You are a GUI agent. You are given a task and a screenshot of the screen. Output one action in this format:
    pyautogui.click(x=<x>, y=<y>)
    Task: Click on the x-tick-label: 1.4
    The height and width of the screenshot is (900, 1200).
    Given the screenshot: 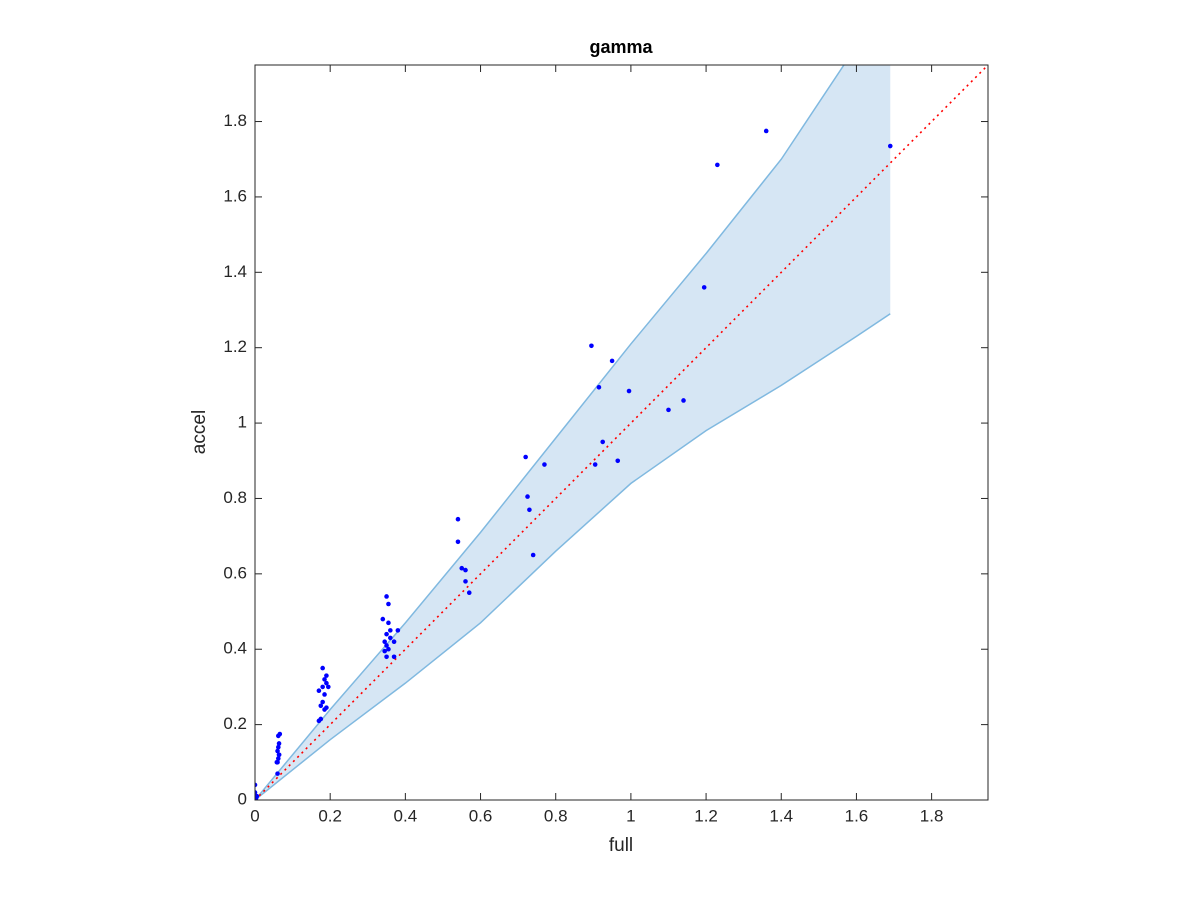 What is the action you would take?
    pyautogui.click(x=781, y=815)
    